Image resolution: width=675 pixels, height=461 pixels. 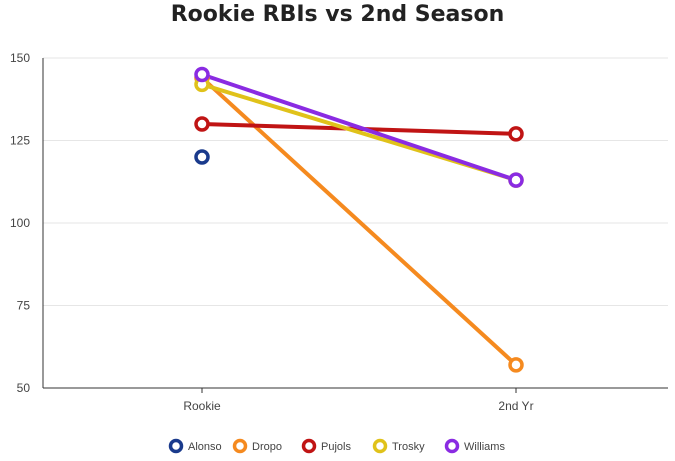 What do you see at coordinates (202, 406) in the screenshot?
I see `x-tick-label-0: Rookie` at bounding box center [202, 406].